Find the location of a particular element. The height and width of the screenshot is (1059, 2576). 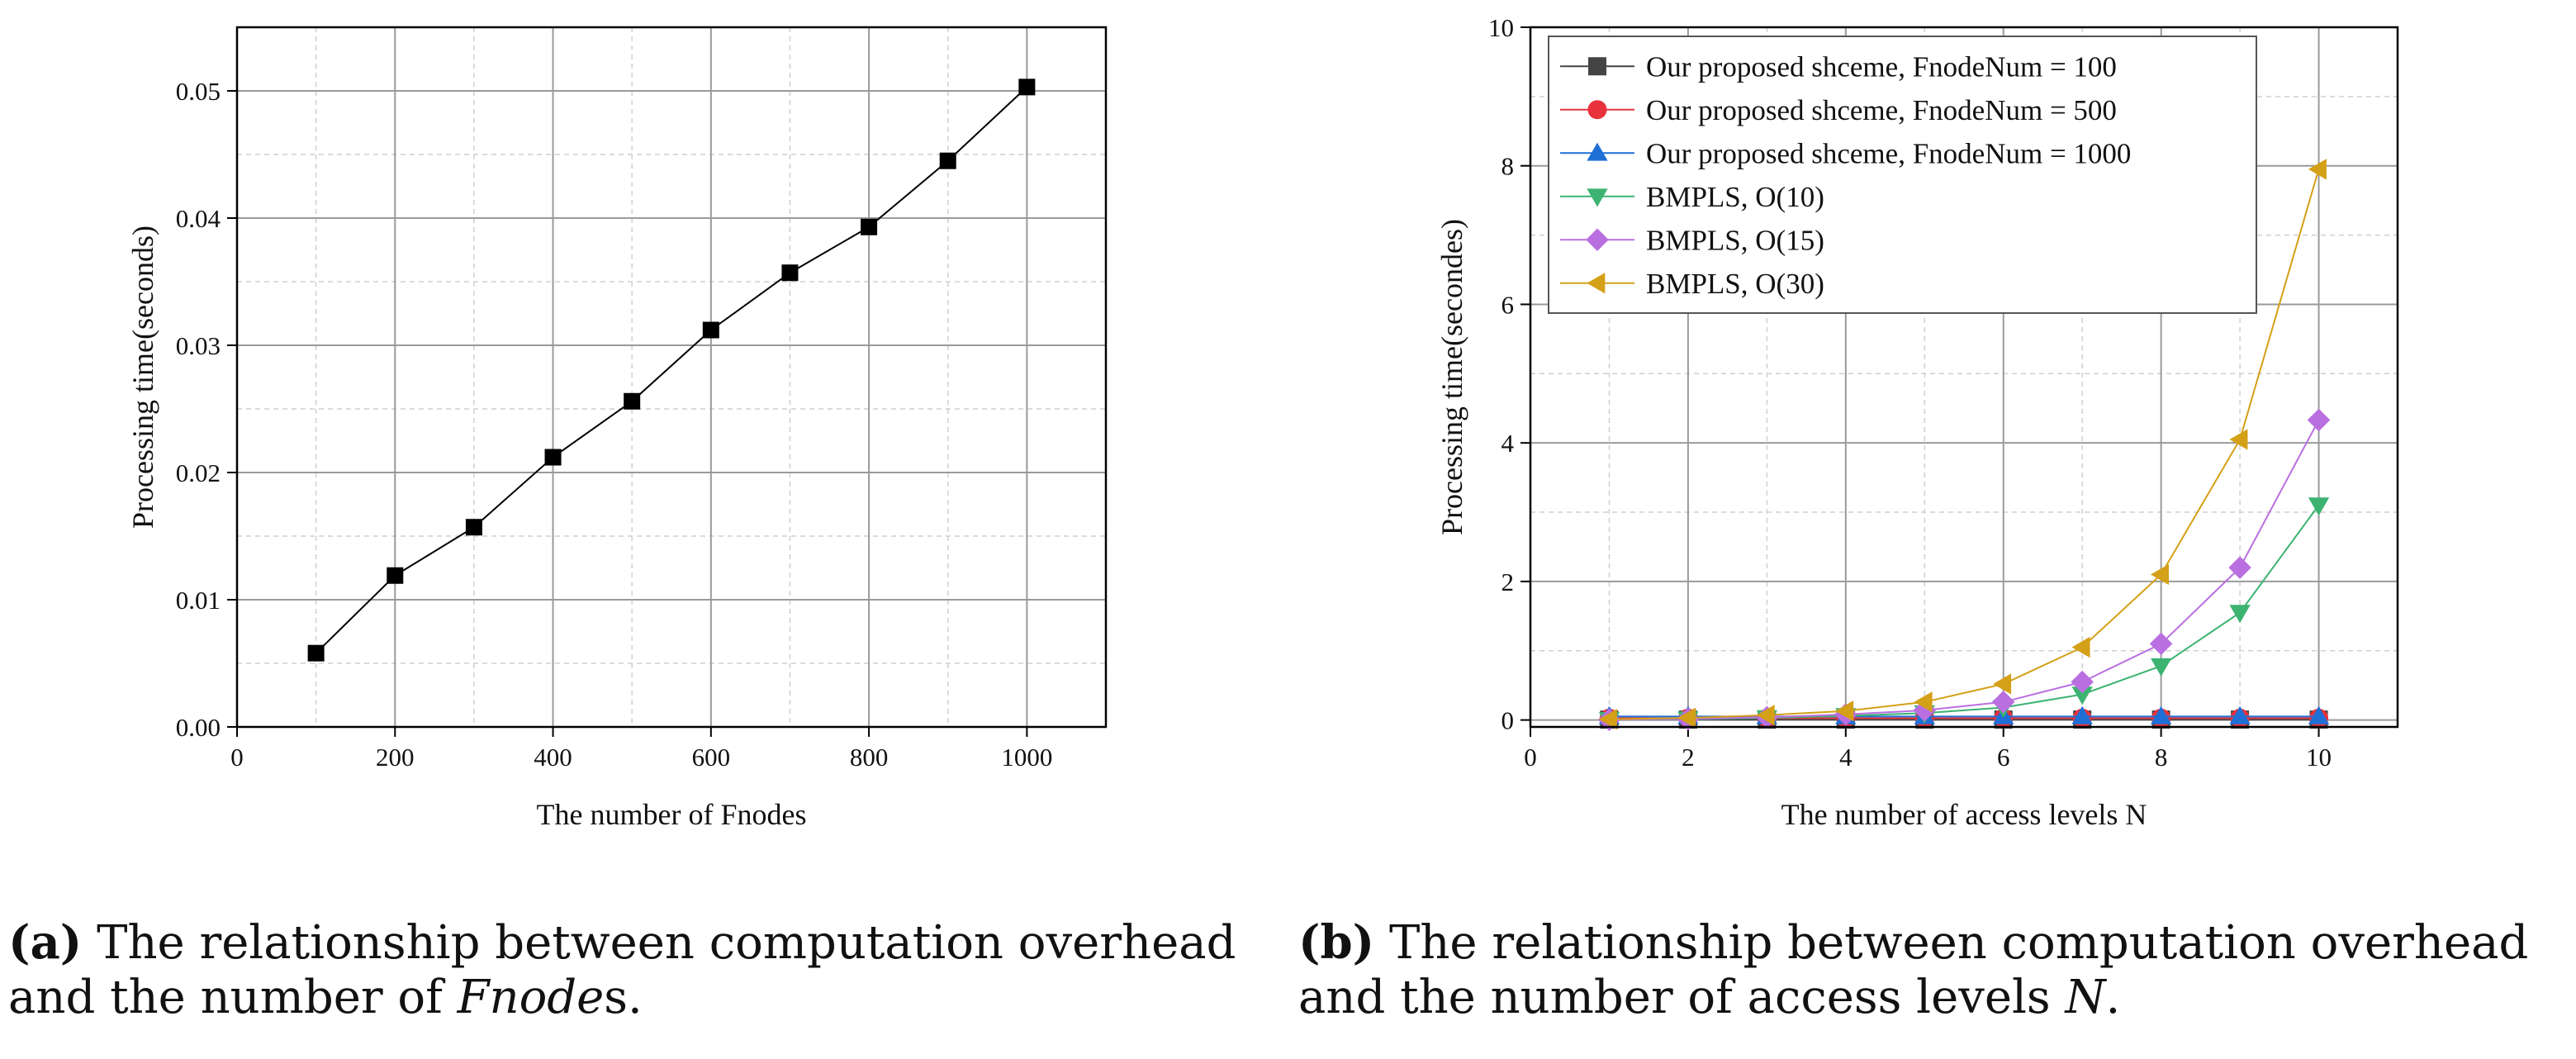

caption-b-line2-post: . is located at coordinates (2113, 997).